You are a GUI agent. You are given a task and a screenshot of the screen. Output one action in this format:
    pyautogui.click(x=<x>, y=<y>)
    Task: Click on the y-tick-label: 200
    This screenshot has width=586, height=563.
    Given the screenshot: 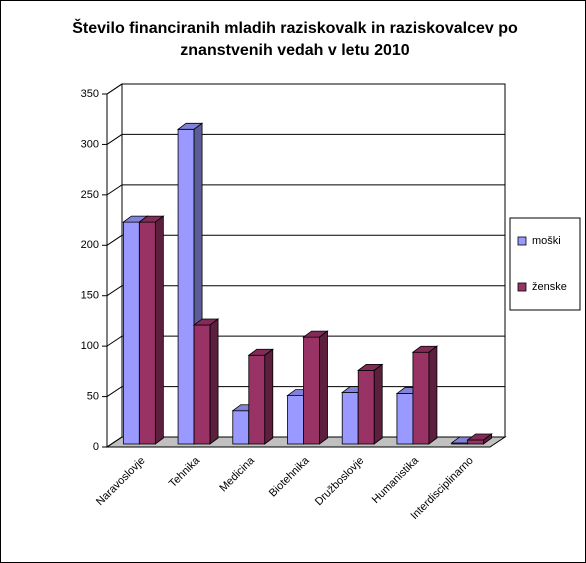 What is the action you would take?
    pyautogui.click(x=90, y=245)
    